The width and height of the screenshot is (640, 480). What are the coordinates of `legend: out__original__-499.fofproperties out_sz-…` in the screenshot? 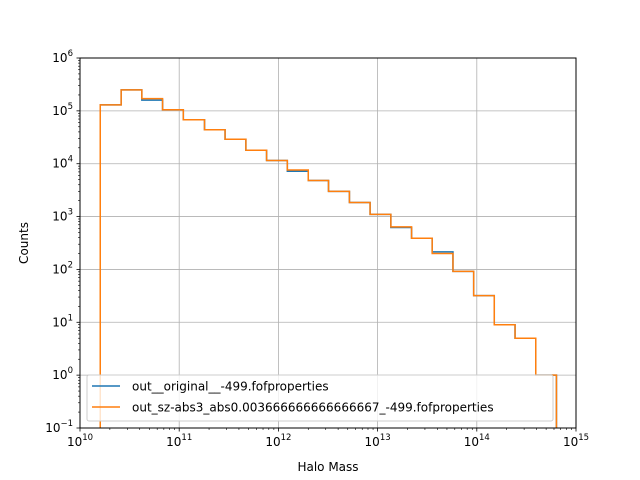 It's located at (320, 398).